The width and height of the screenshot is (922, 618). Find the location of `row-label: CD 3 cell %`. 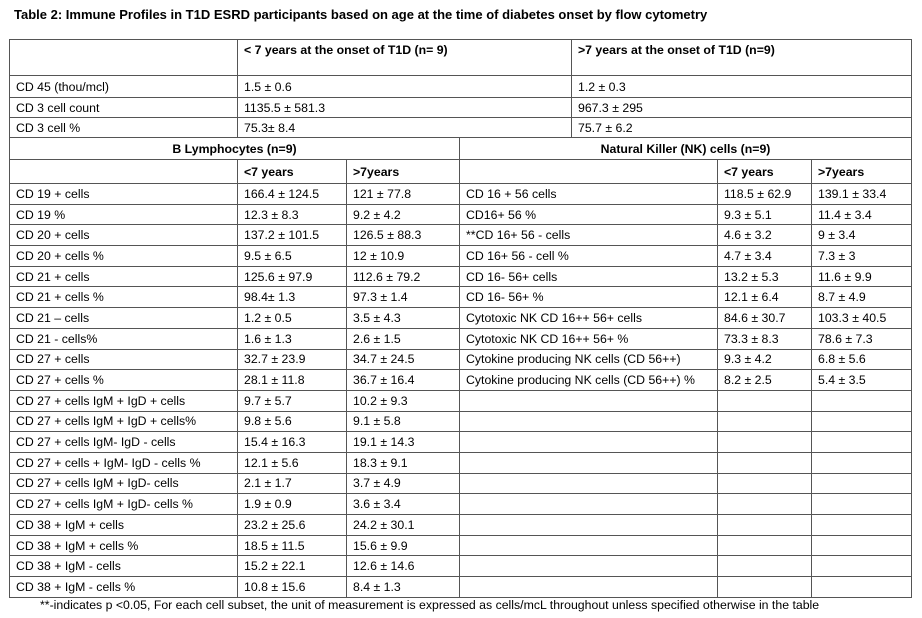

row-label: CD 3 cell % is located at coordinates (123, 127).